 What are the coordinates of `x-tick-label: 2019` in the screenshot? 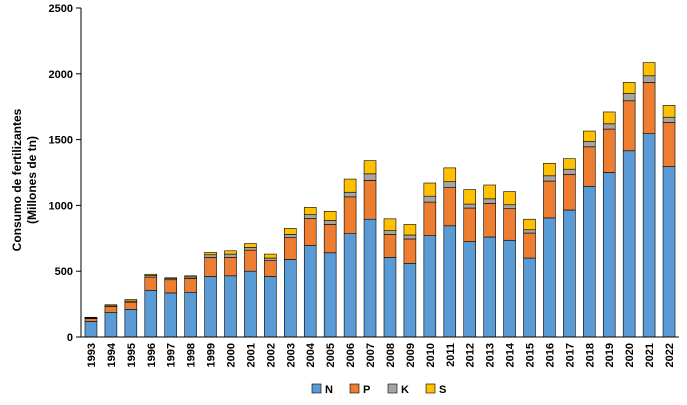 It's located at (610, 355).